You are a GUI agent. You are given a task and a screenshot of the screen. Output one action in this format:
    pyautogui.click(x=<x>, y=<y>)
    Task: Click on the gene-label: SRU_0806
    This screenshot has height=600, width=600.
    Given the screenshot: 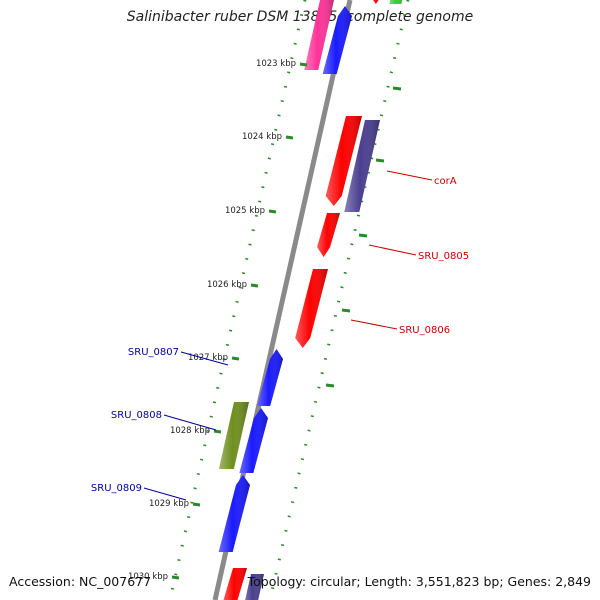 What is the action you would take?
    pyautogui.click(x=424, y=330)
    